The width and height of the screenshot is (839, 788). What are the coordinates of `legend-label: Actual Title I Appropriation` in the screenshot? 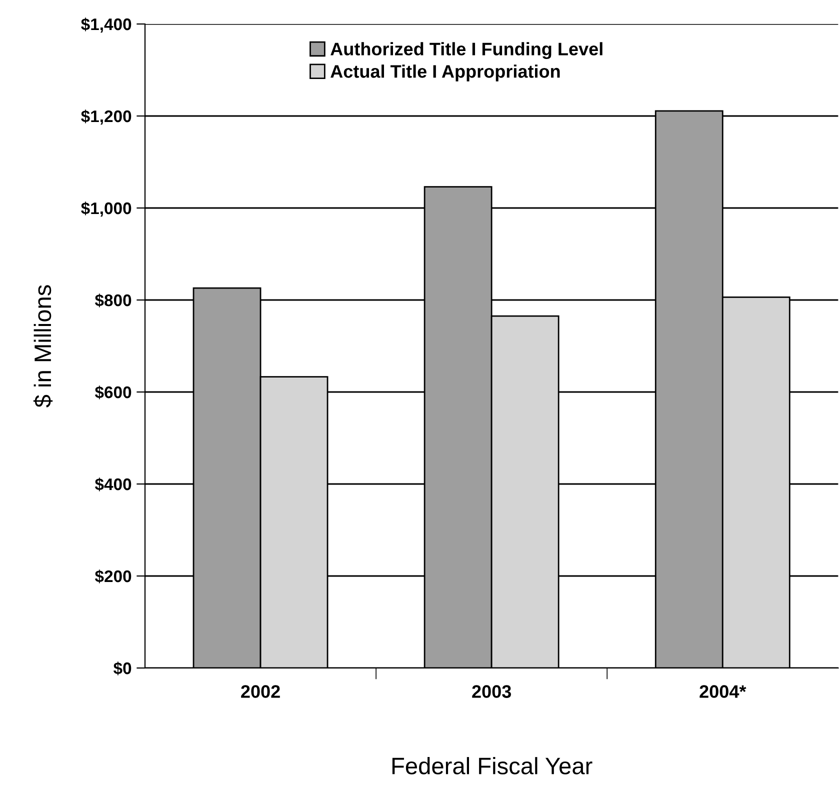 It's located at (445, 73).